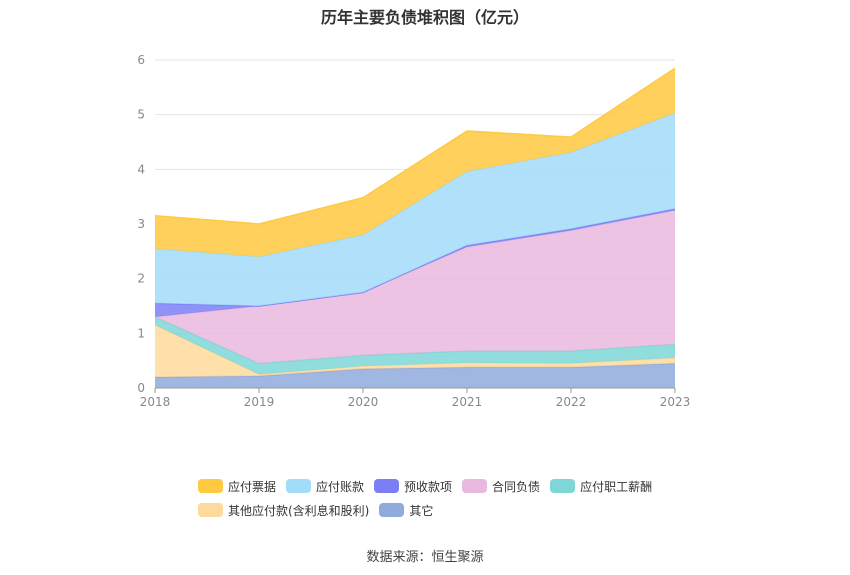 Image resolution: width=850 pixels, height=575 pixels. What do you see at coordinates (141, 333) in the screenshot?
I see `y-tick-label: 1` at bounding box center [141, 333].